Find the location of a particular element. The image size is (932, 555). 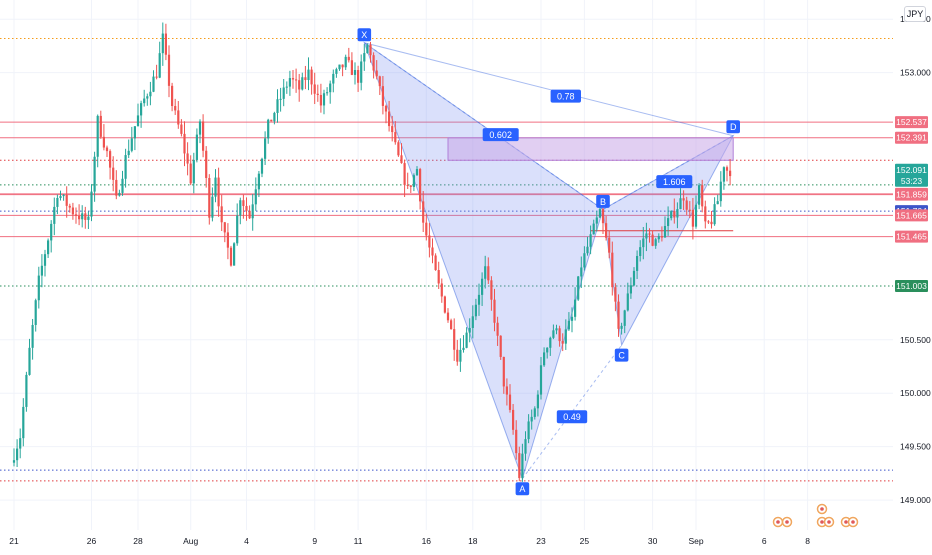

price-level-tag: 152.537 is located at coordinates (911, 122).